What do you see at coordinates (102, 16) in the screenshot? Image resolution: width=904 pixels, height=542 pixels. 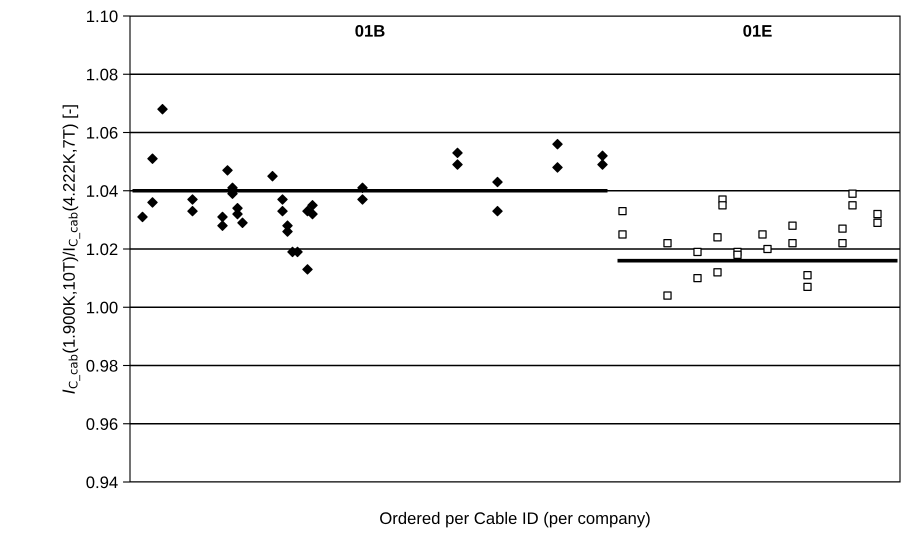 I see `y-tick-label: 1.10` at bounding box center [102, 16].